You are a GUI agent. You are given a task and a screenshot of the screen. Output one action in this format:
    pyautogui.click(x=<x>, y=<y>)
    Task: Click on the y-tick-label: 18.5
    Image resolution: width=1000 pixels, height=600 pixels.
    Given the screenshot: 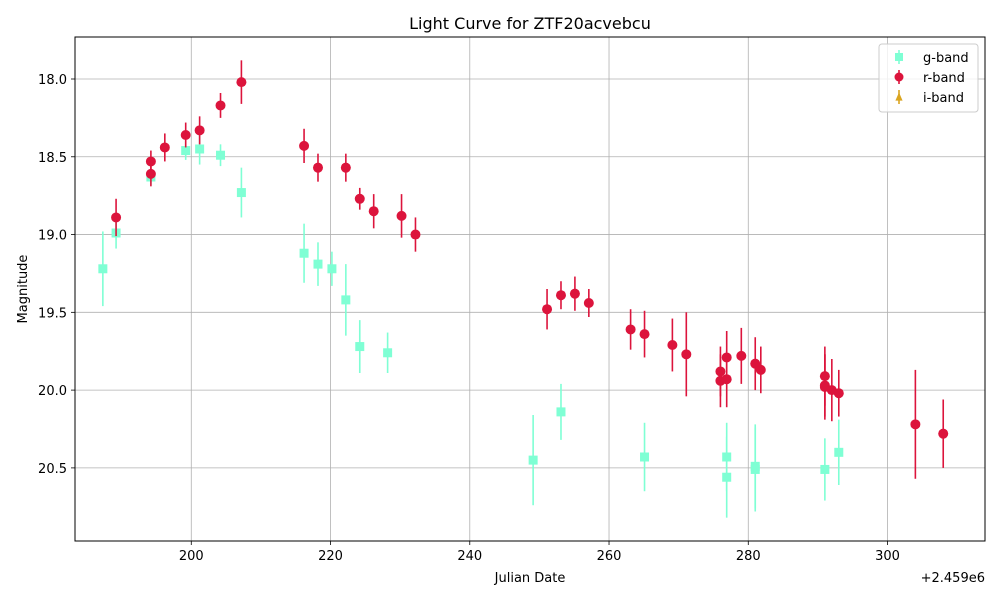 What is the action you would take?
    pyautogui.click(x=52, y=158)
    